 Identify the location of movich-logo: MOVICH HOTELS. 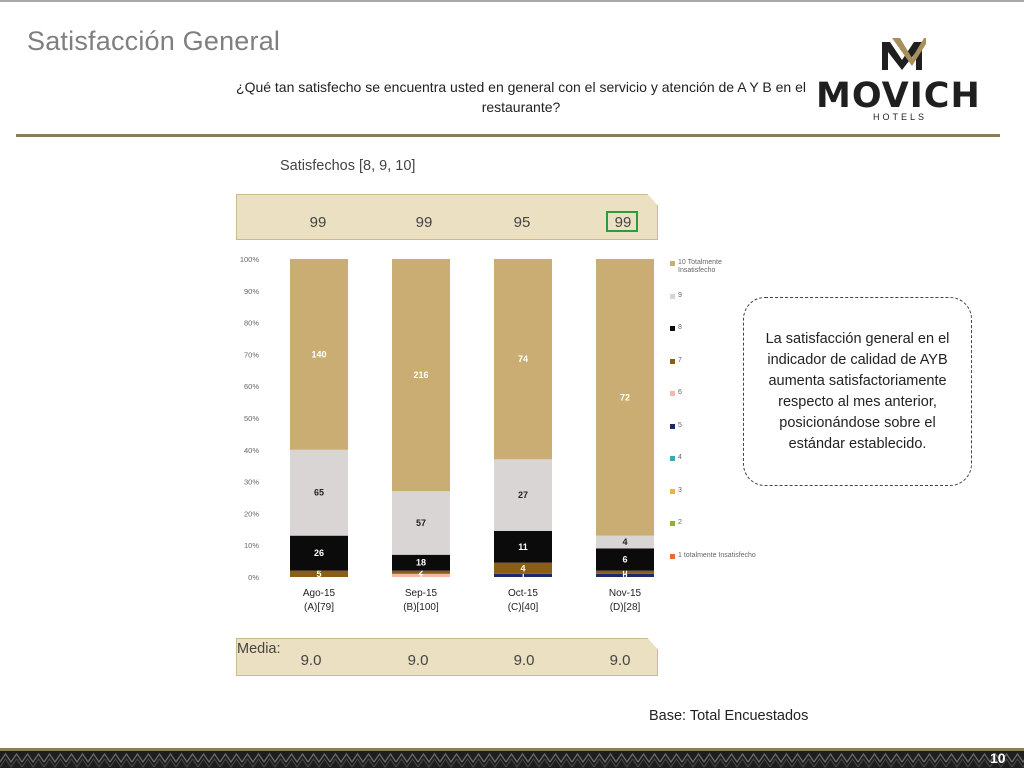
(902, 79).